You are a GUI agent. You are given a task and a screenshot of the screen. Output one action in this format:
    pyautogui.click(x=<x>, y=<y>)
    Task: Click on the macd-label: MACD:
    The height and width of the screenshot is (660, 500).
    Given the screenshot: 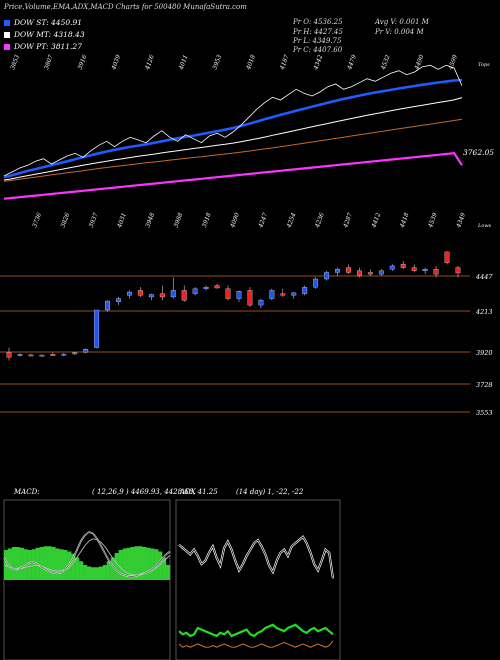 What is the action you would take?
    pyautogui.click(x=26, y=492)
    